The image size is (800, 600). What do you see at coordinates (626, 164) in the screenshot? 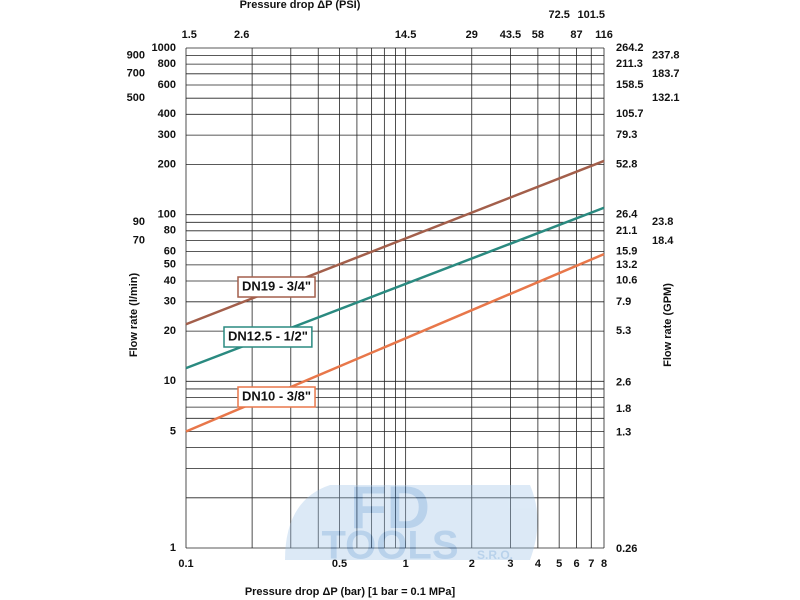
I see `y2-tick-label: 52.8` at bounding box center [626, 164].